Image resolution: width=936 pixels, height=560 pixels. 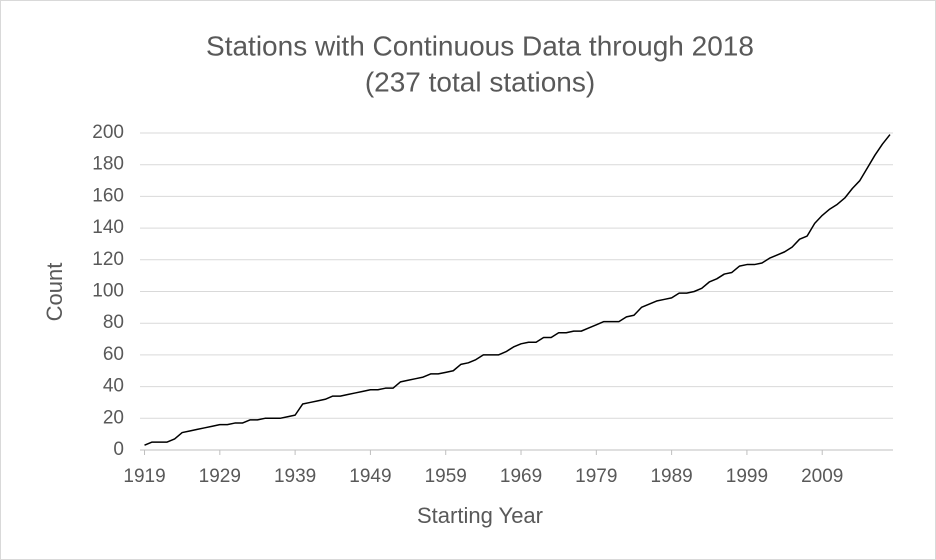 What do you see at coordinates (596, 476) in the screenshot?
I see `x-tick-label: 1979` at bounding box center [596, 476].